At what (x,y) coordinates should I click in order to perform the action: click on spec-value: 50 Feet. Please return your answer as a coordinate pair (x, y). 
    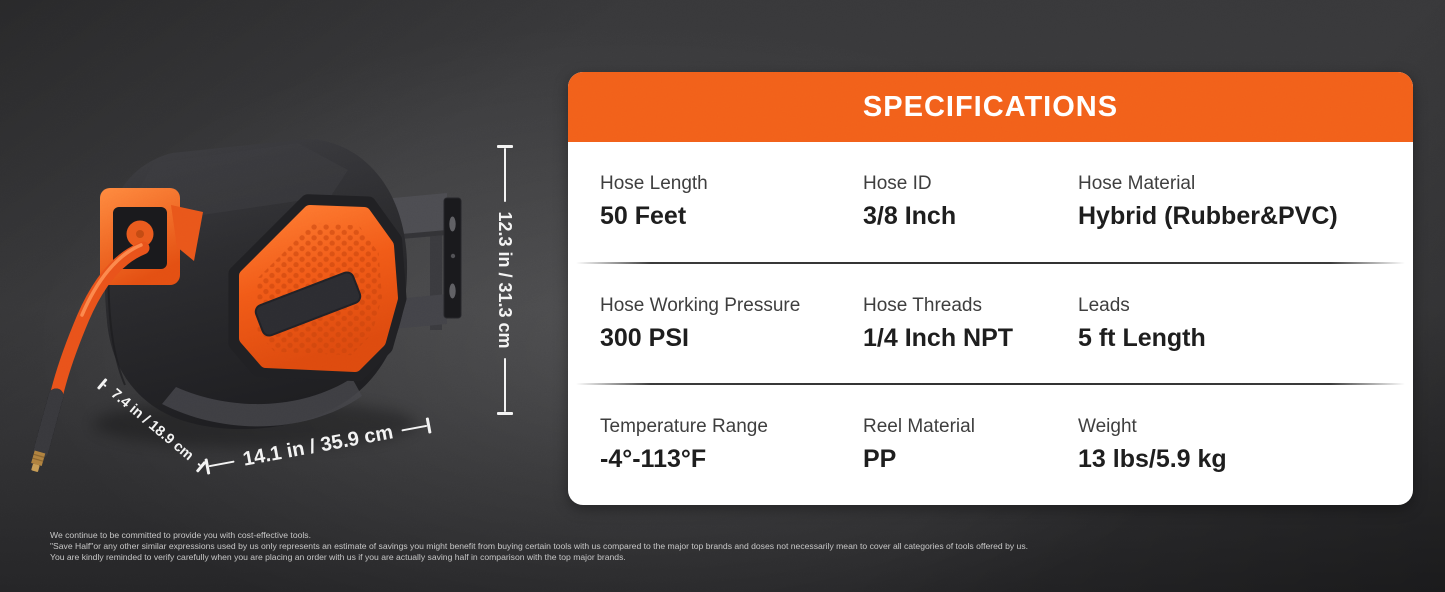
    Looking at the image, I should click on (643, 215).